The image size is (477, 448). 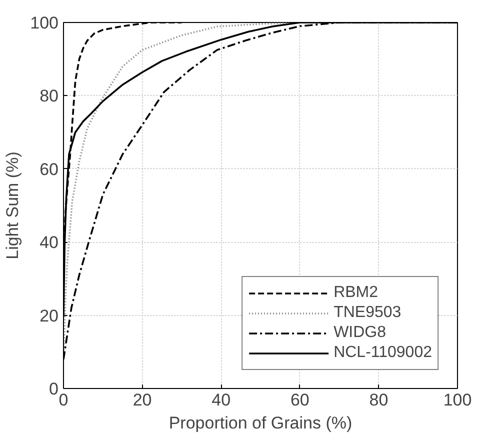 I want to click on y-axis-title: Light Sum (%), so click(x=12, y=206).